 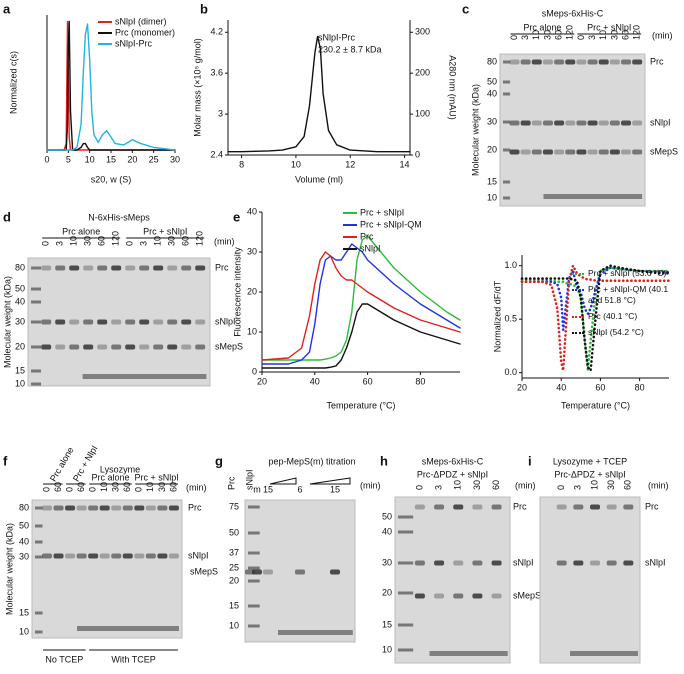 What do you see at coordinates (422, 32) in the screenshot?
I see `y2-tick-label: 300` at bounding box center [422, 32].